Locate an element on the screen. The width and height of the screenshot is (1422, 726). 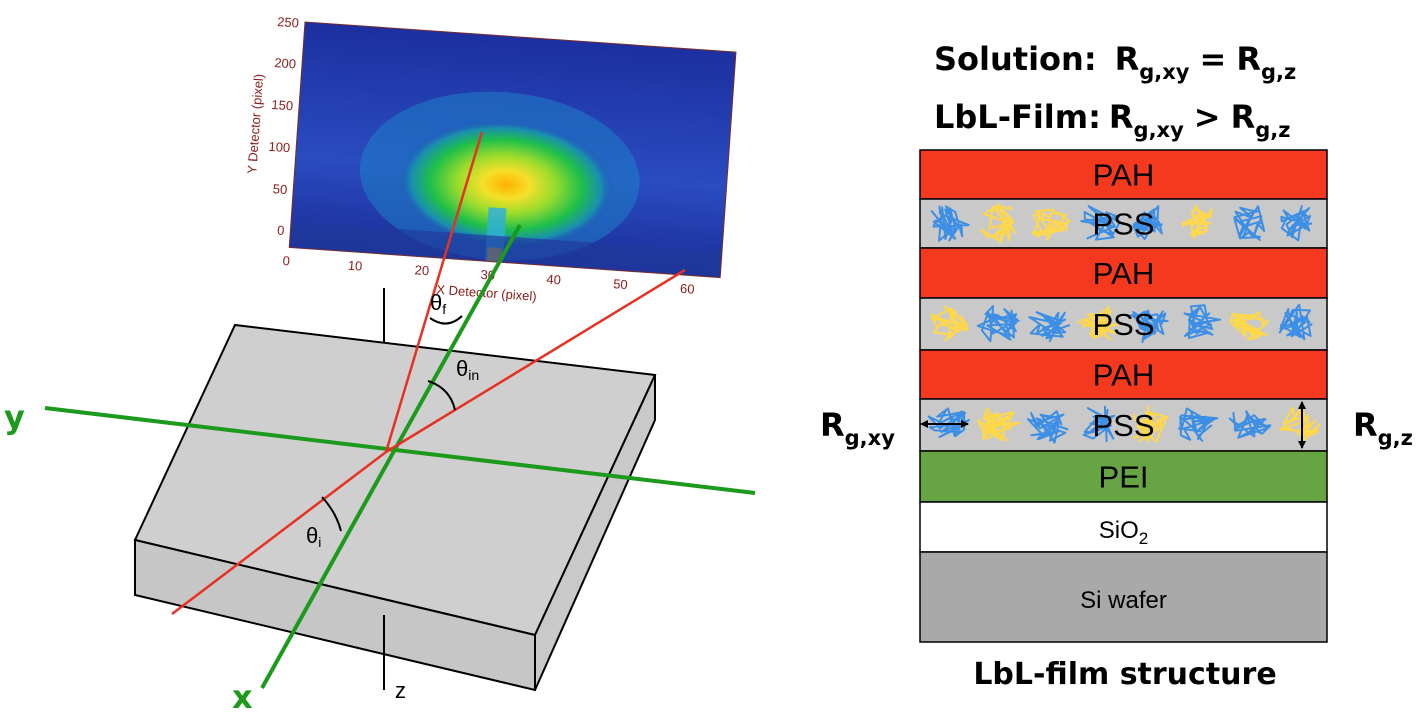
detector-y-ticks: 0 50 100 150 200 250 is located at coordinates (284, 126).